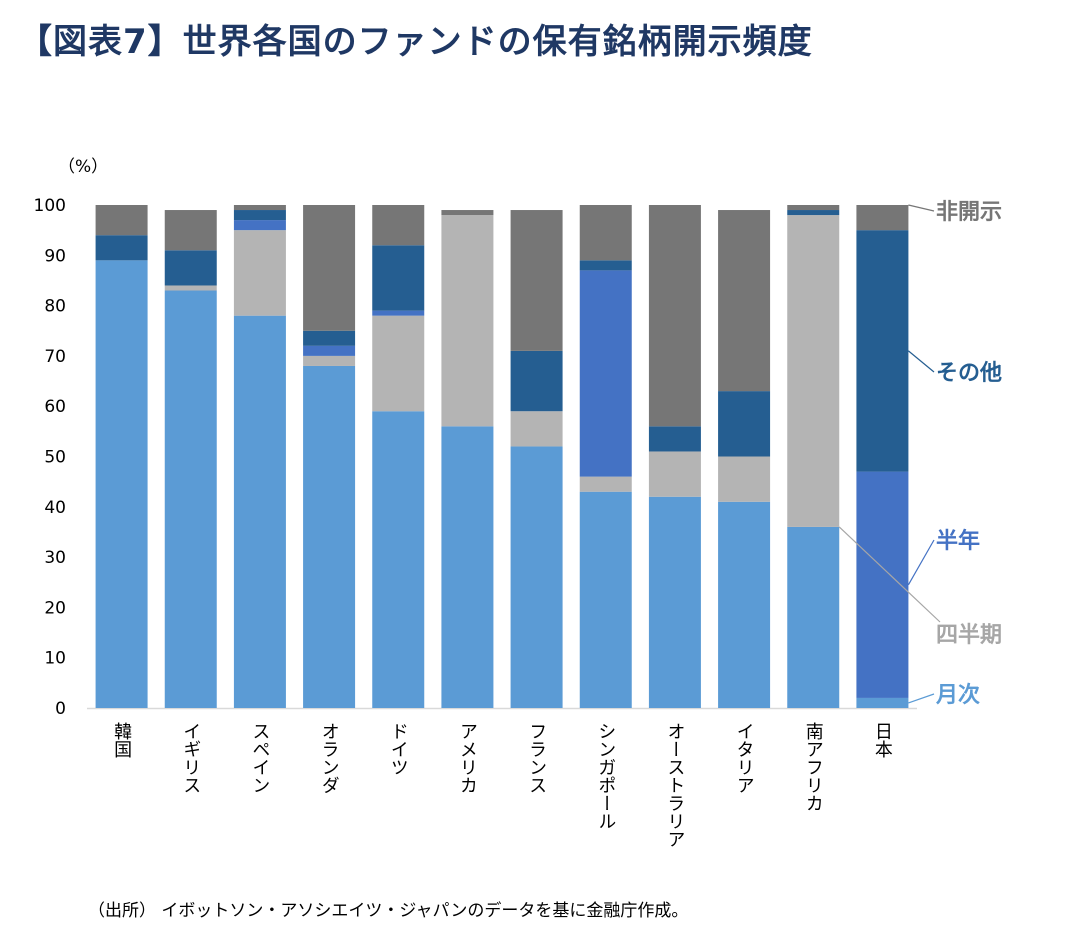  Describe the element at coordinates (958, 541) in the screenshot. I see `legend-label-semiannual: 半年` at that location.